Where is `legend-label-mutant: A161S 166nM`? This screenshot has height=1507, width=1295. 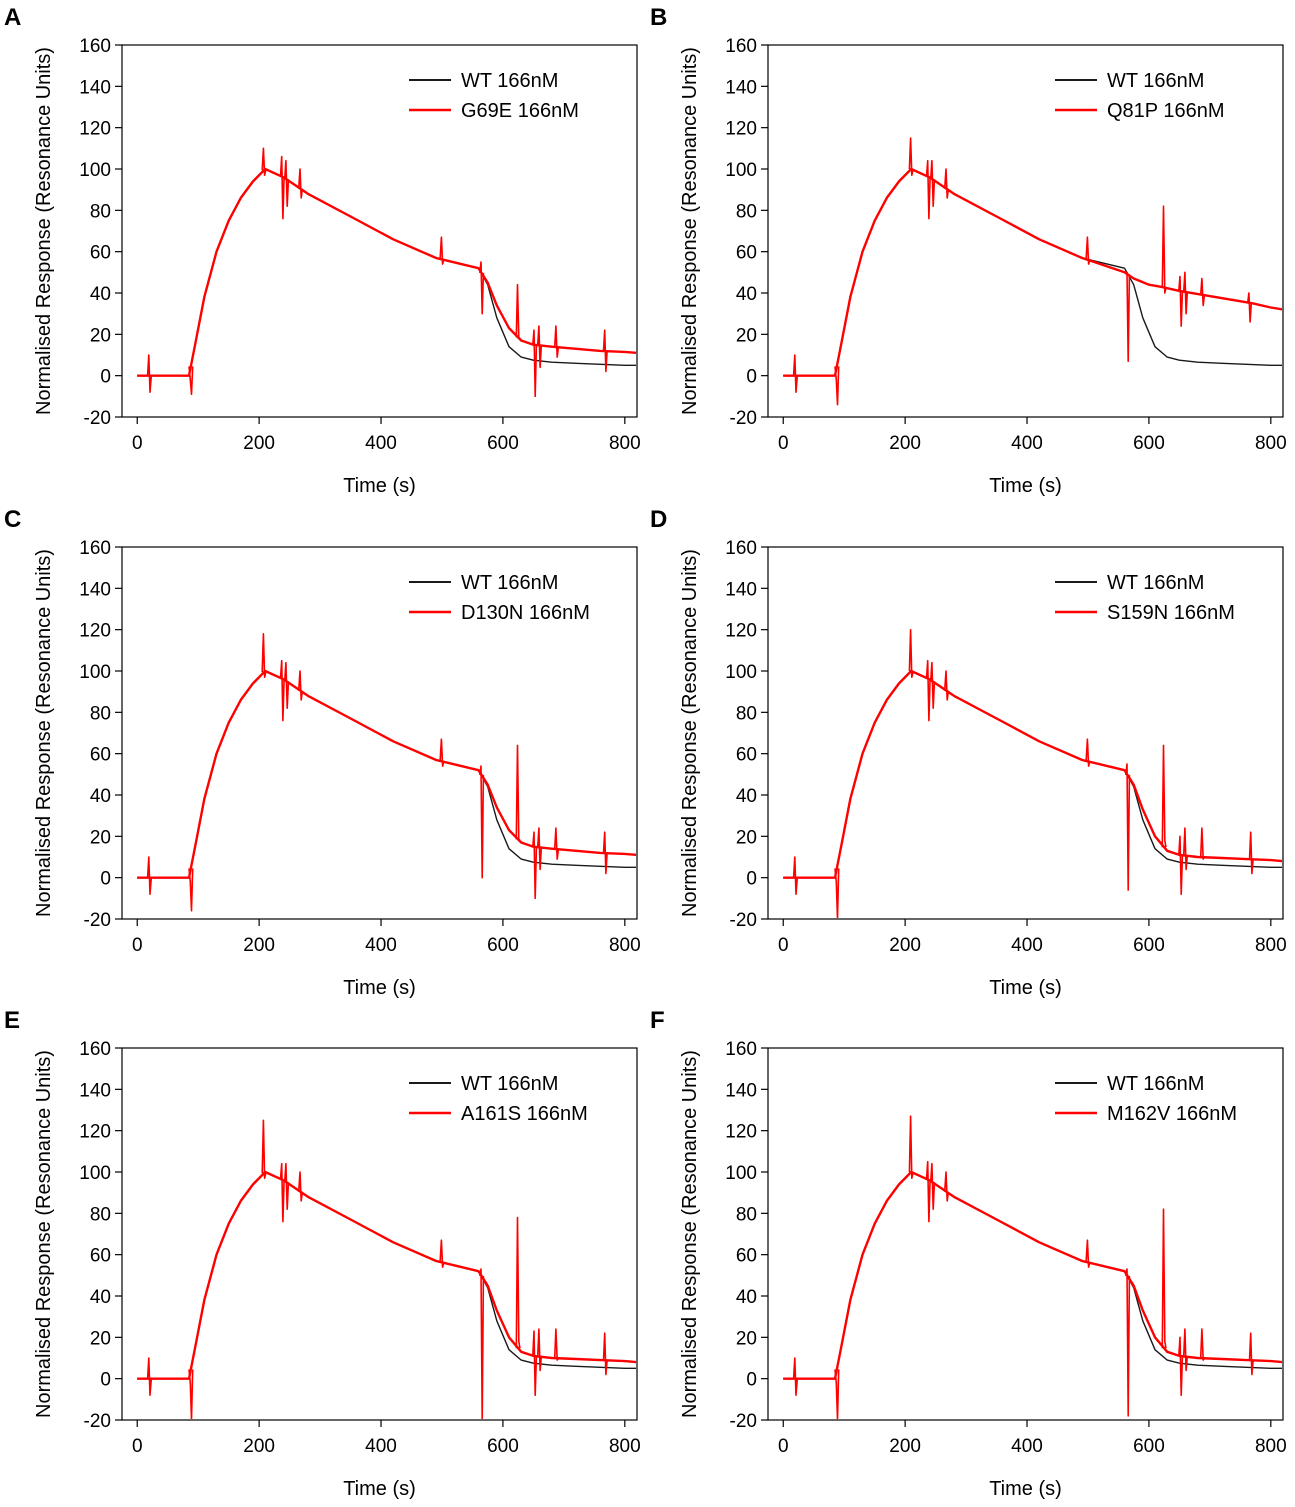 legend-label-mutant: A161S 166nM is located at coordinates (524, 1114).